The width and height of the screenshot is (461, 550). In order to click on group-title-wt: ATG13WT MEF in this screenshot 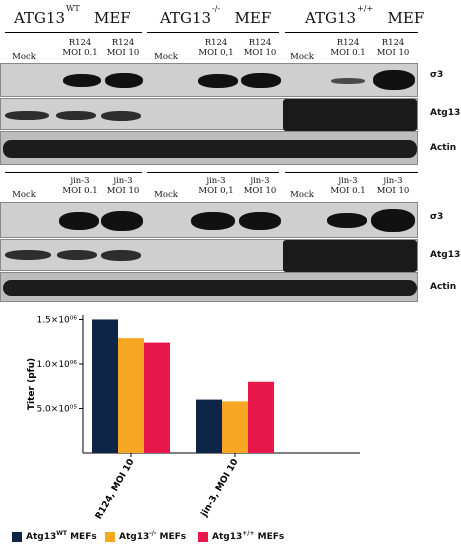, I will do `click(72, 15)`.